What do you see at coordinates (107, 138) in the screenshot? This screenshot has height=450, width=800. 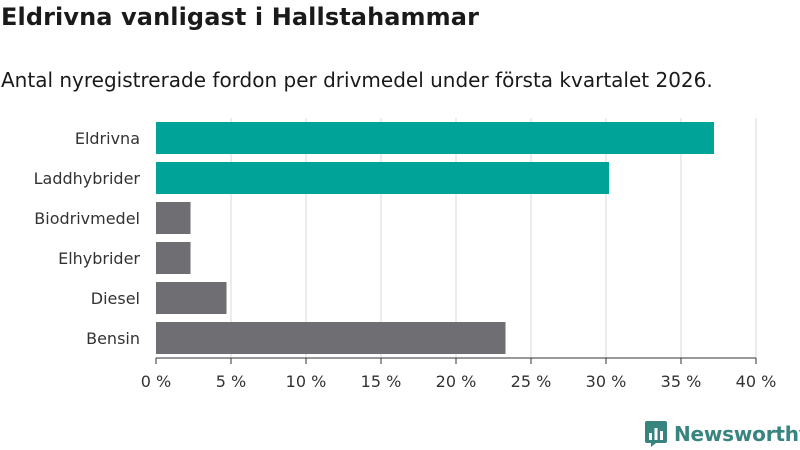 I see `category-label: Eldrivna` at bounding box center [107, 138].